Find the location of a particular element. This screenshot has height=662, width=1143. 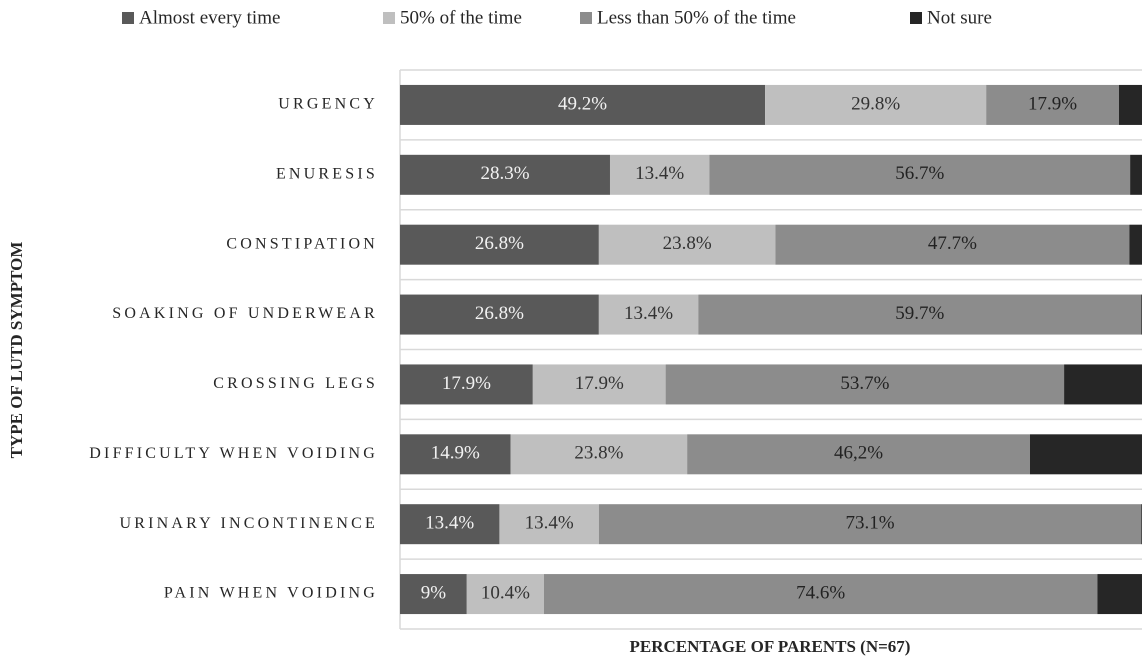

data-label: 56.7% is located at coordinates (919, 173).